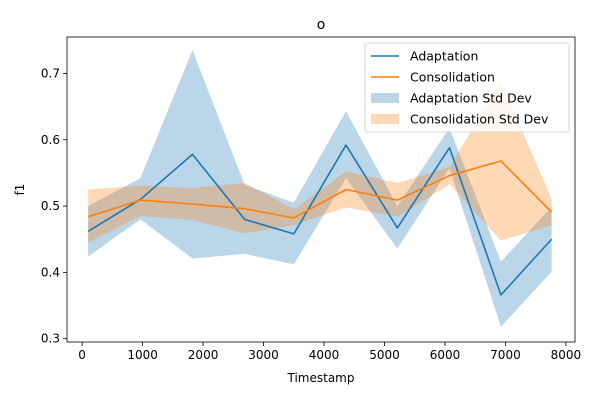 The height and width of the screenshot is (400, 600). Describe the element at coordinates (203, 355) in the screenshot. I see `x-tick-label: 2000` at that location.